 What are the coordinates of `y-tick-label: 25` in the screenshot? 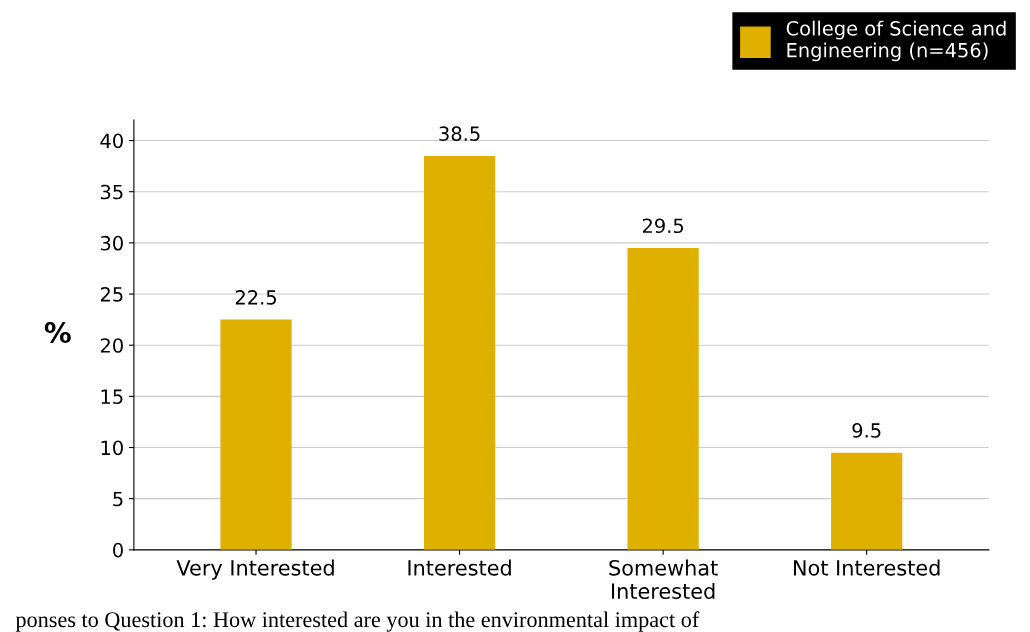 It's located at (111, 294).